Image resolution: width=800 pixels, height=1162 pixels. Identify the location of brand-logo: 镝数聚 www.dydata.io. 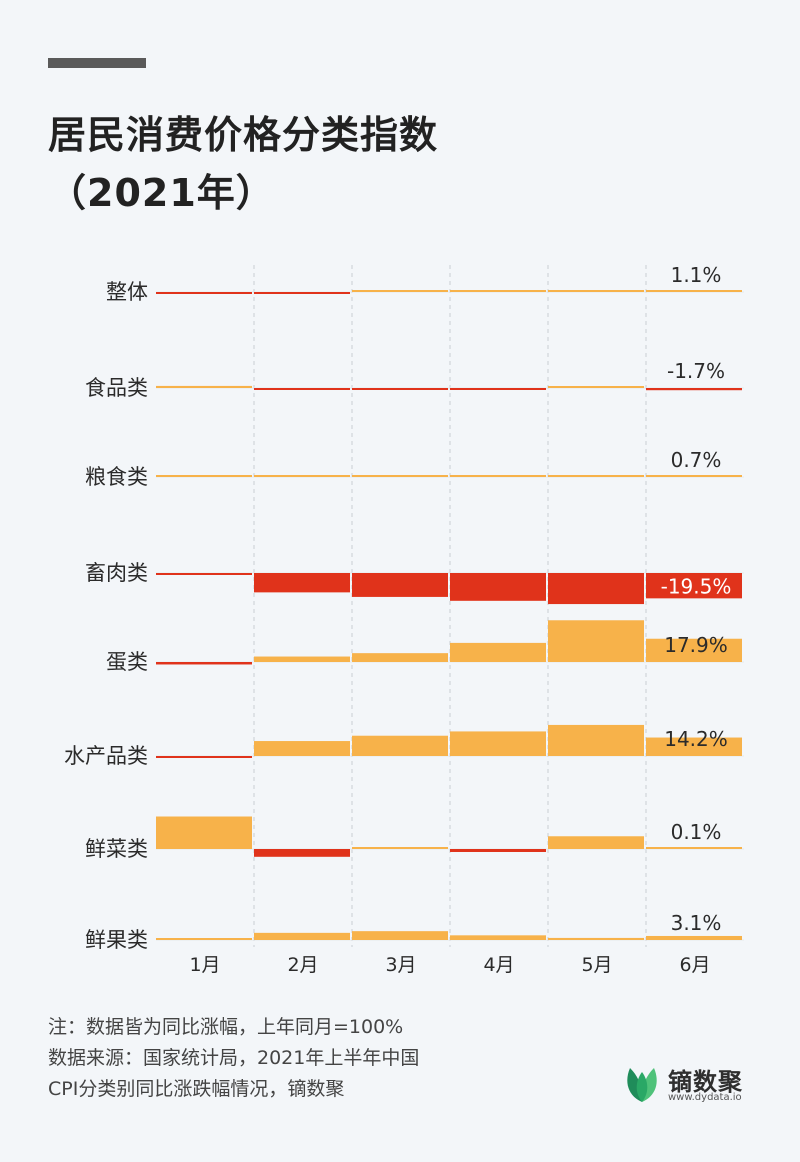
(695, 1085).